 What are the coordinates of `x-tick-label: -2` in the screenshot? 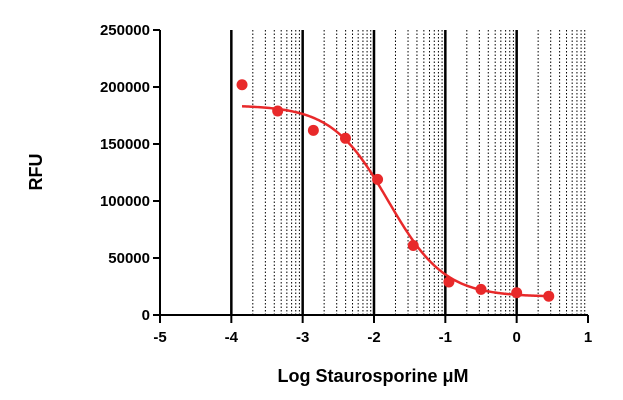 It's located at (373, 337).